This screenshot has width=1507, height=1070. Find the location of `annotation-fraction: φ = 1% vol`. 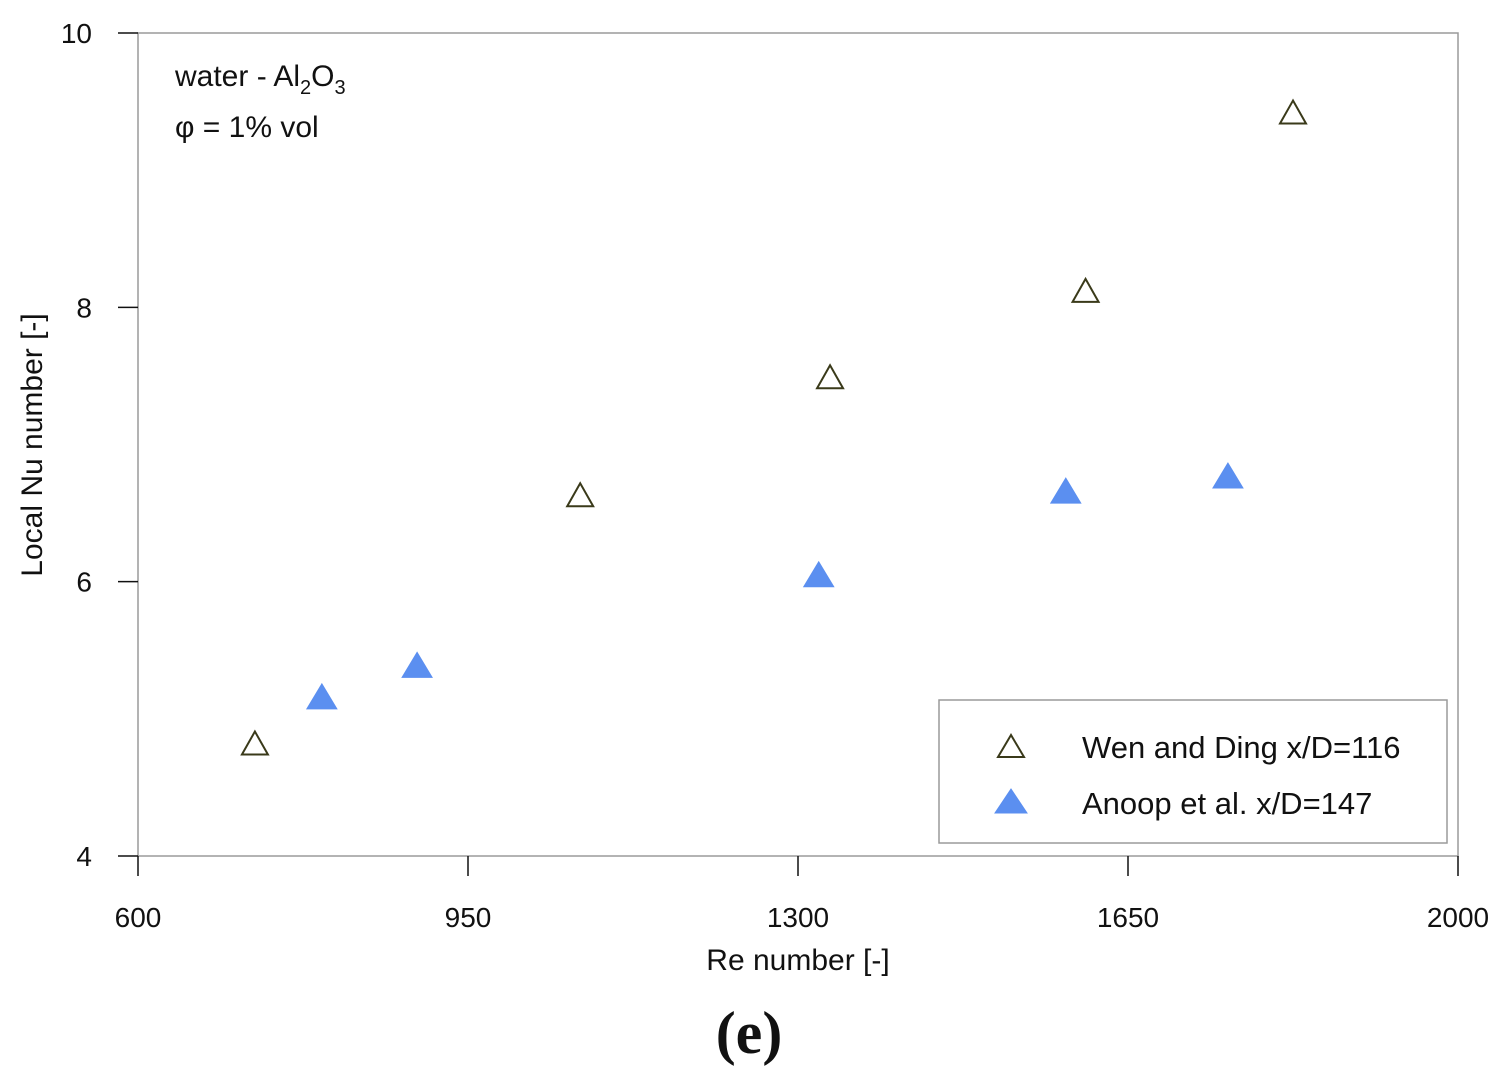

annotation-fraction: φ = 1% vol is located at coordinates (247, 127).